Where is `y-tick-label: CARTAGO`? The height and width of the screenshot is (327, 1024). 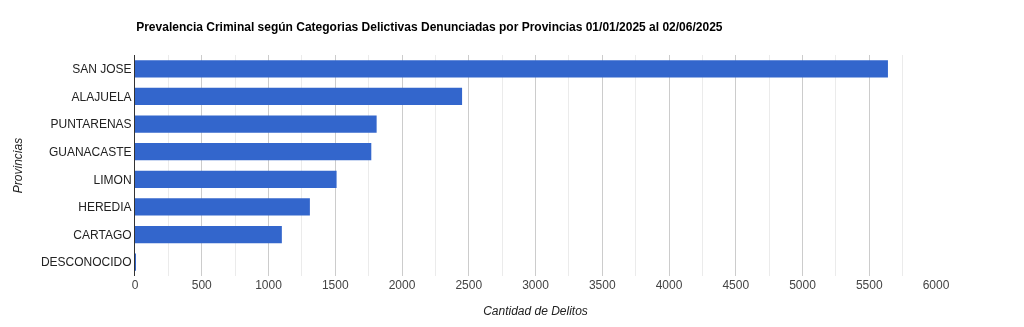 y-tick-label: CARTAGO is located at coordinates (102, 234).